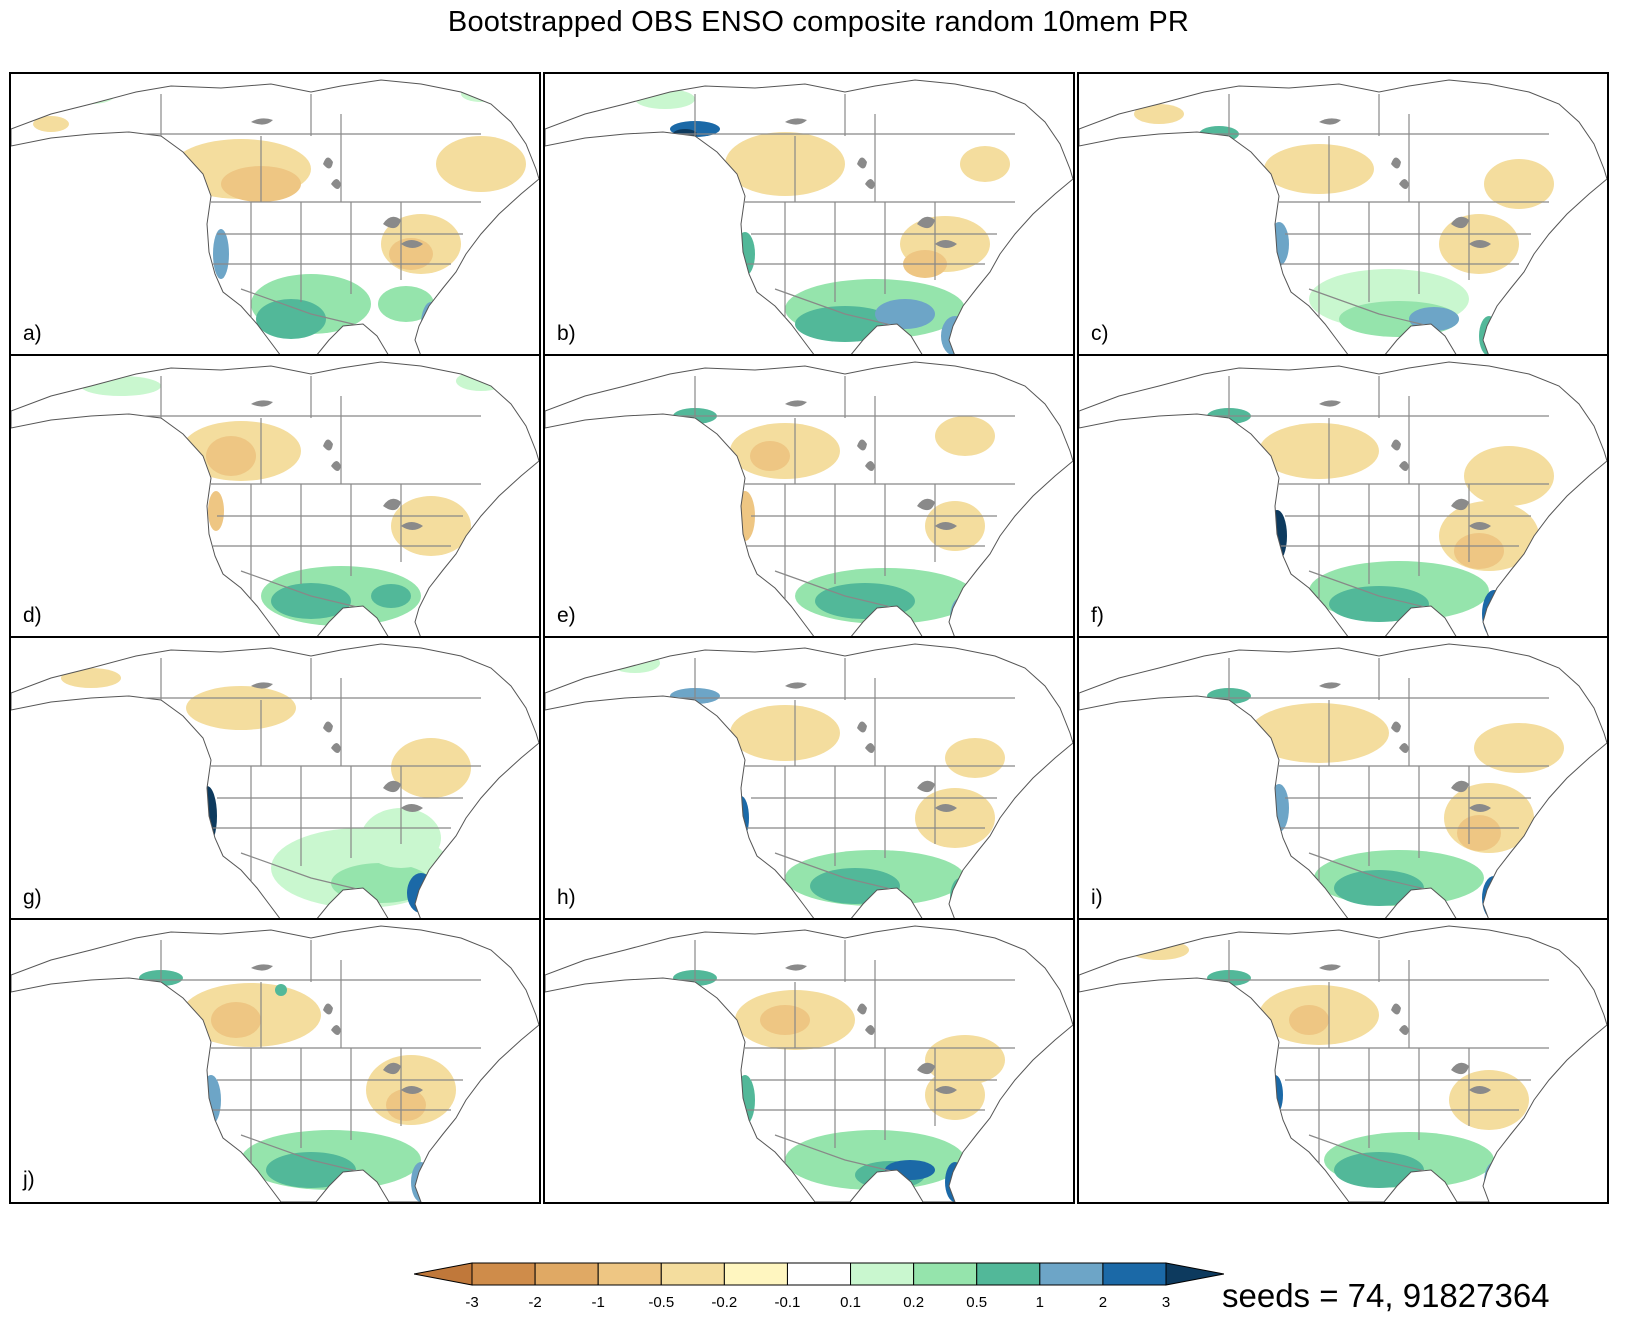  Describe the element at coordinates (566, 333) in the screenshot. I see `panel-label: b)` at that location.